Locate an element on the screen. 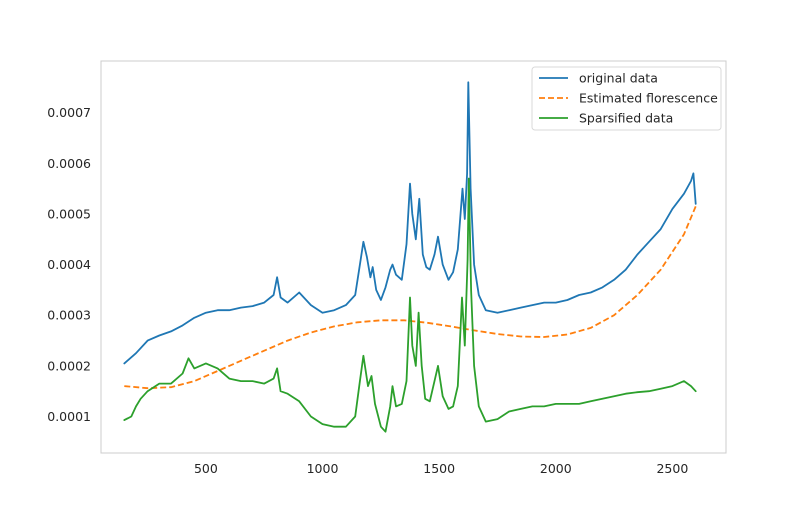 Image resolution: width=808 pixels, height=509 pixels. y-tick-label: 0.0003 is located at coordinates (69, 315).